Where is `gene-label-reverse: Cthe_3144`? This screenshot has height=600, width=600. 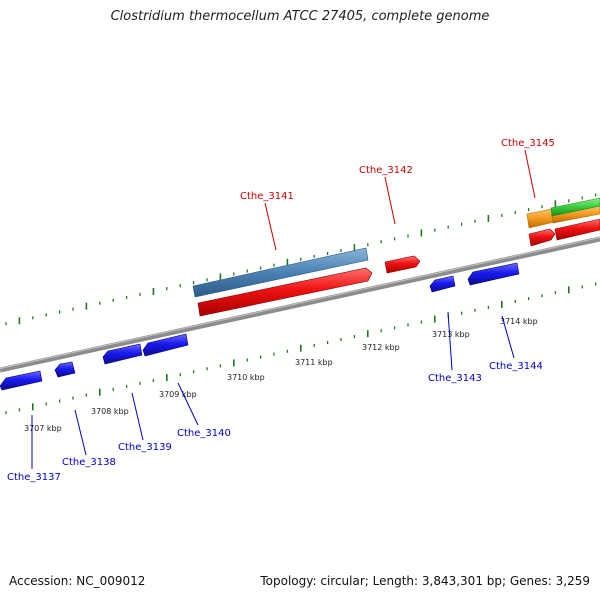 gene-label-reverse: Cthe_3144 is located at coordinates (516, 366).